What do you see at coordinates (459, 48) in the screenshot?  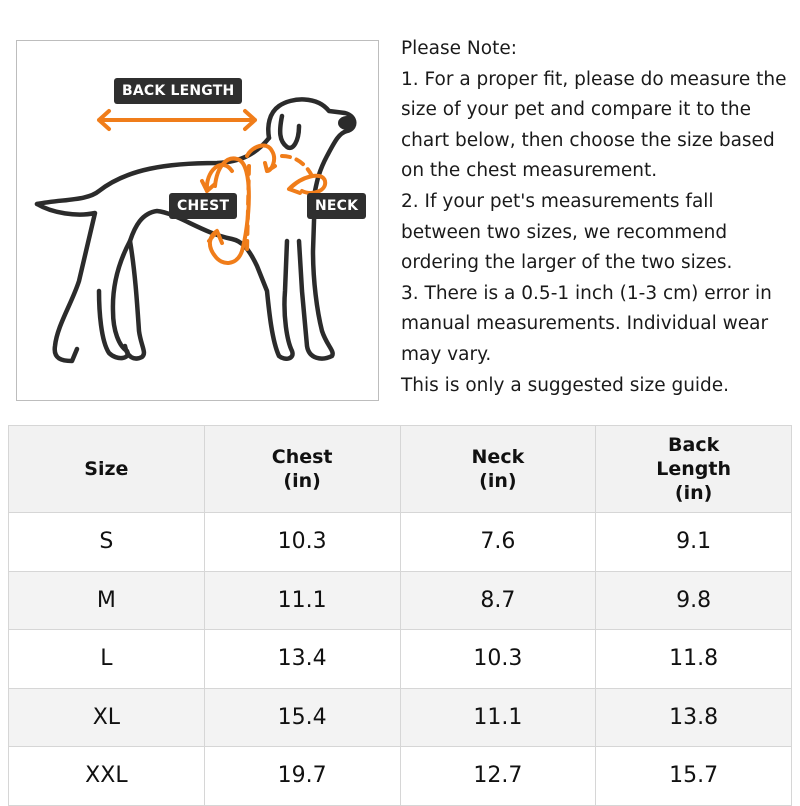 I see `notes-heading: Please Note:` at bounding box center [459, 48].